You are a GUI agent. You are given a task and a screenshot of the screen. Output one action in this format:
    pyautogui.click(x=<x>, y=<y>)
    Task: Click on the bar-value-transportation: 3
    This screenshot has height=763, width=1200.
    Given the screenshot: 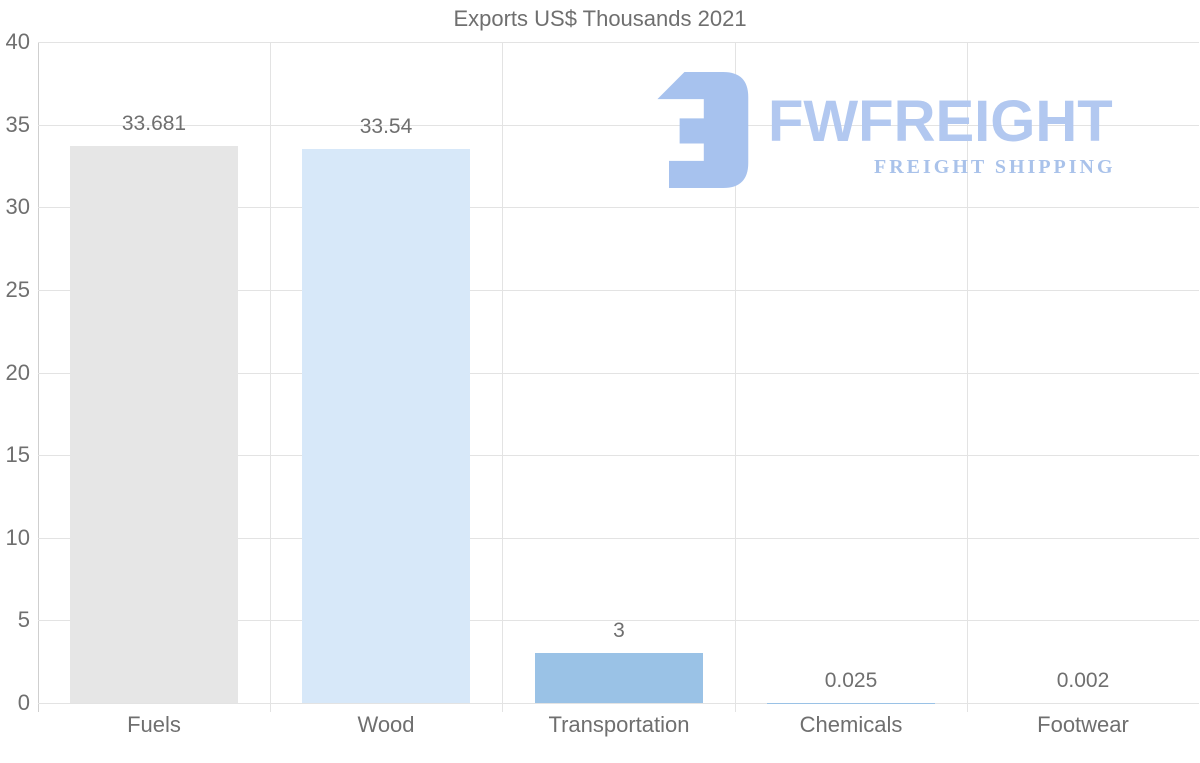 What is the action you would take?
    pyautogui.click(x=619, y=631)
    